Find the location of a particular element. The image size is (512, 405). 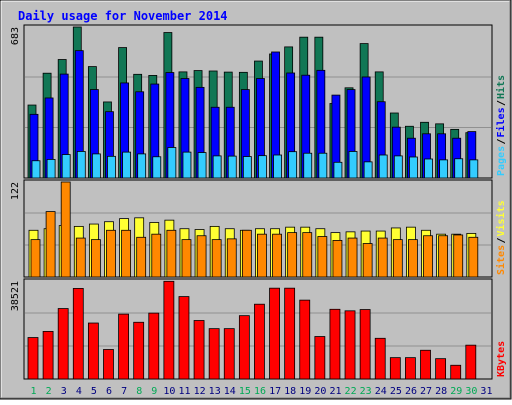

legend-sites: Sites is located at coordinates (501, 260).